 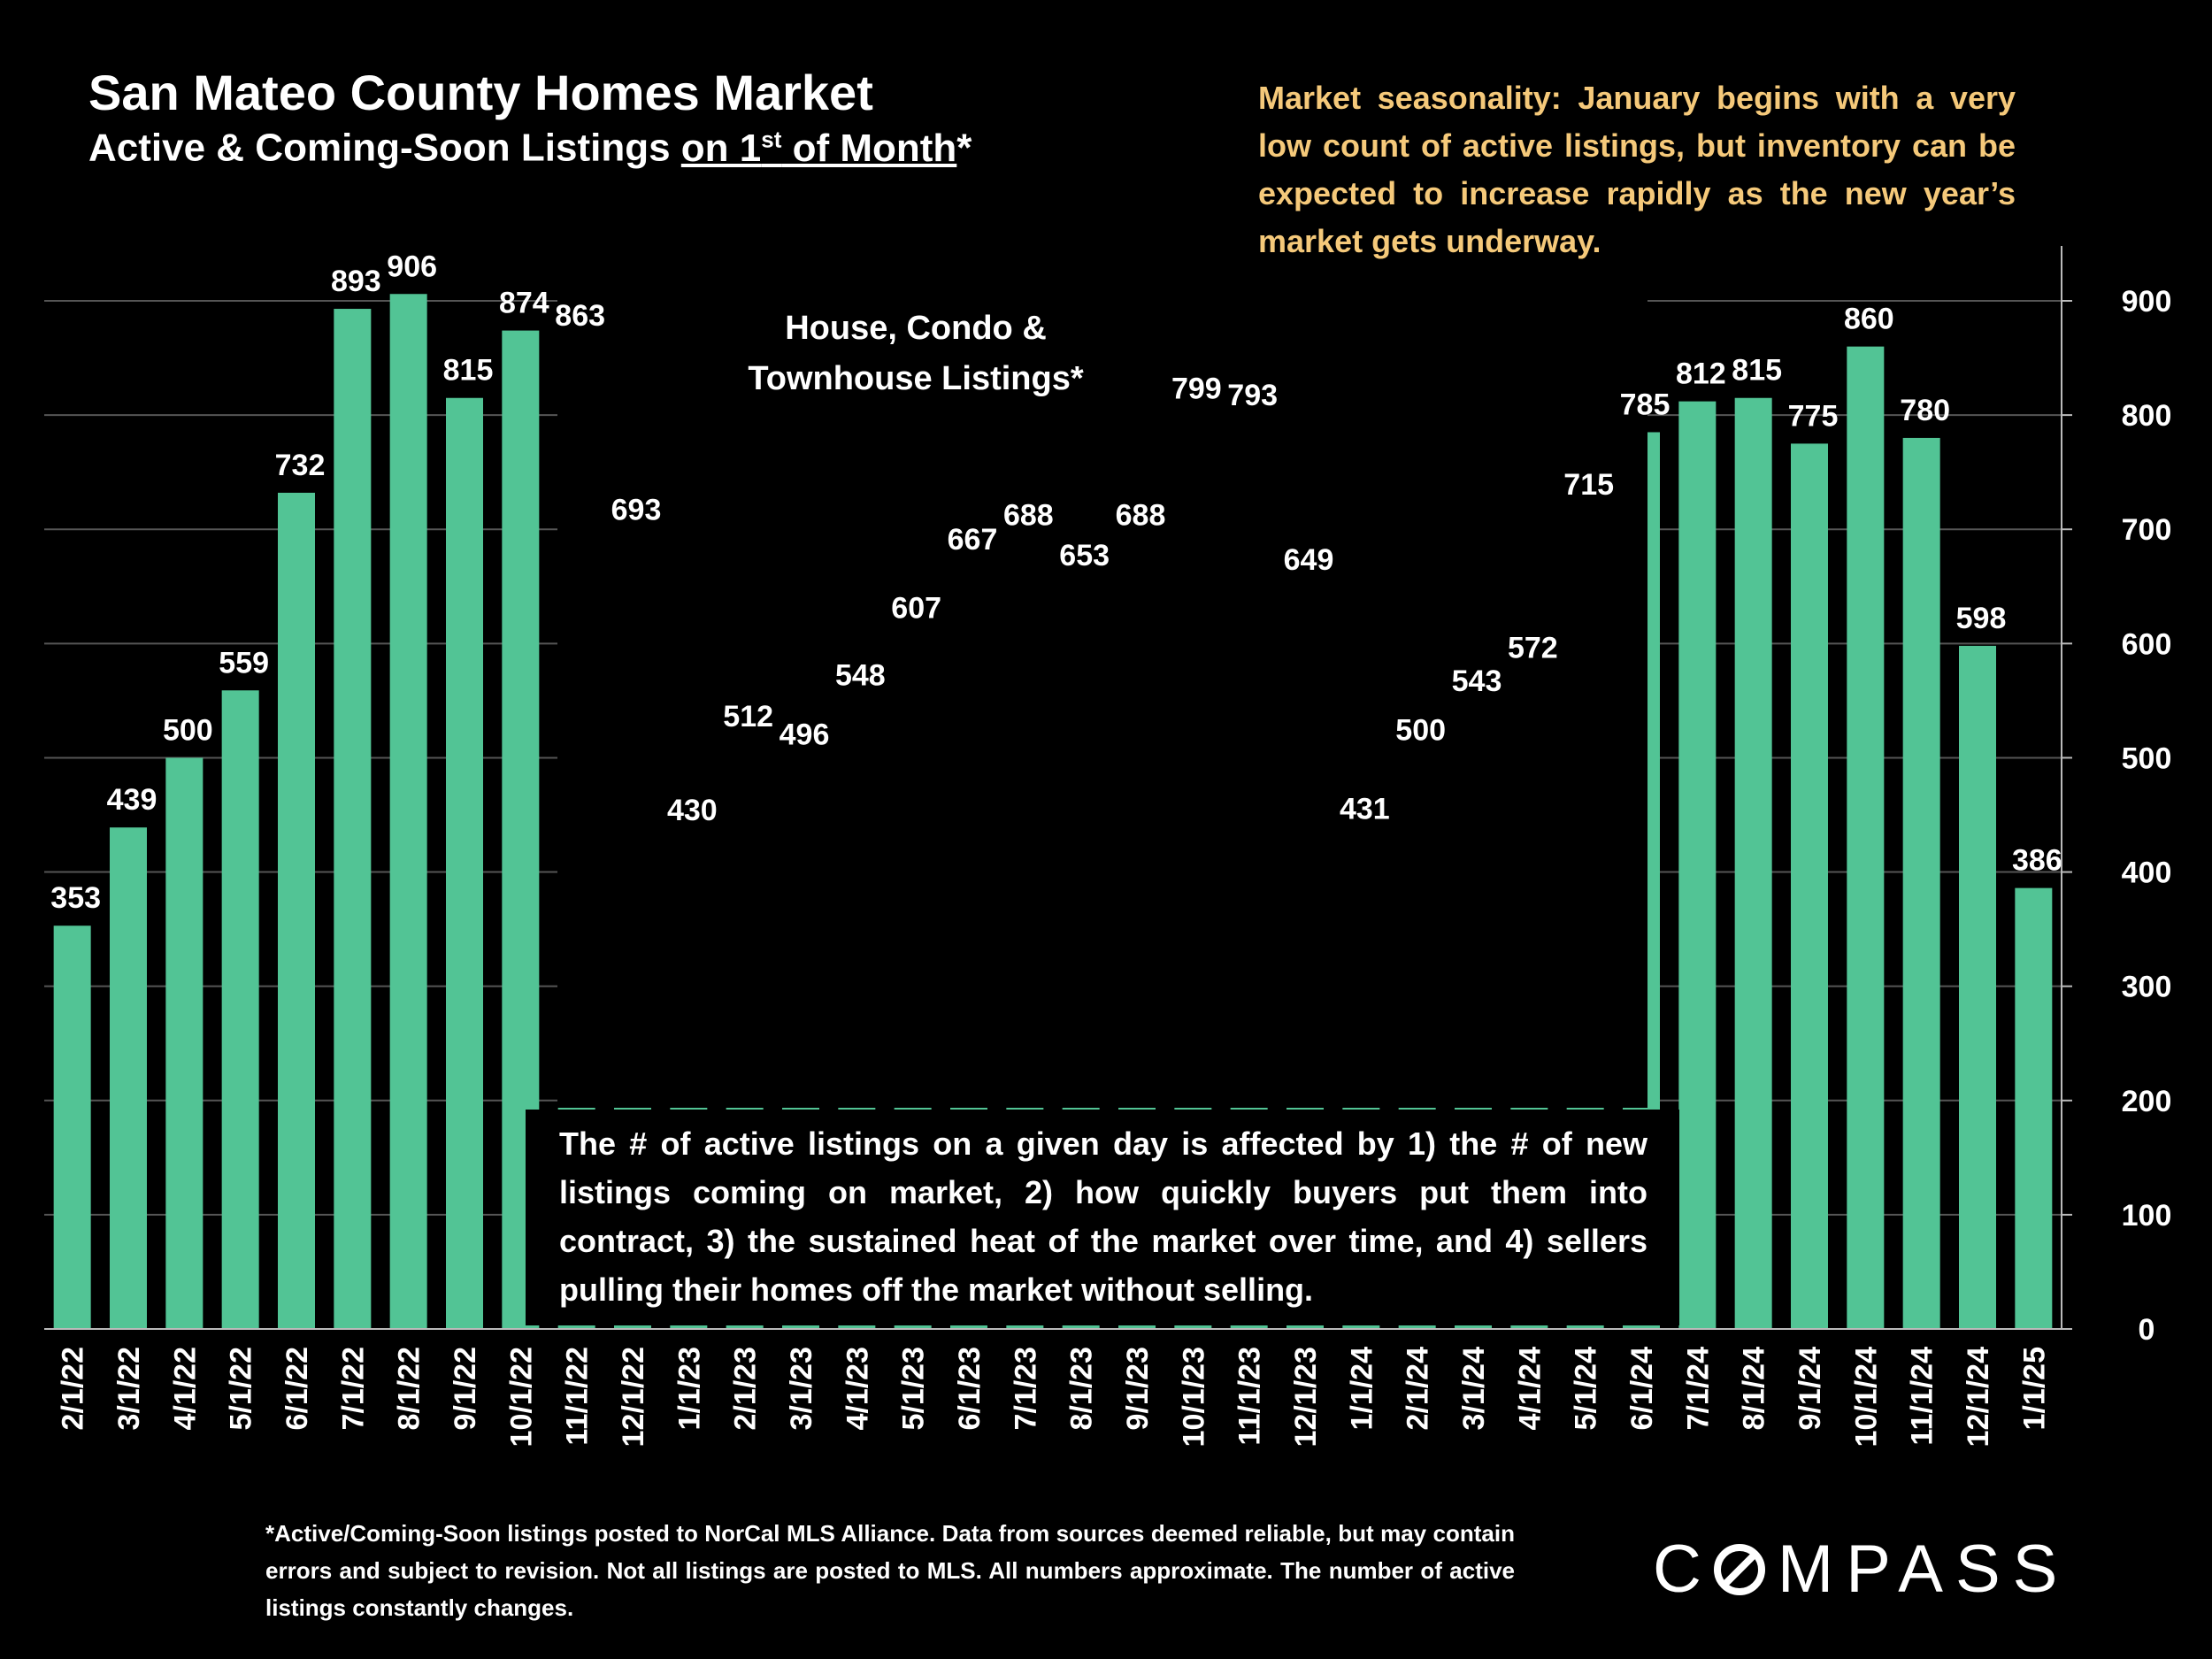 I want to click on data-label: 559, so click(x=244, y=663).